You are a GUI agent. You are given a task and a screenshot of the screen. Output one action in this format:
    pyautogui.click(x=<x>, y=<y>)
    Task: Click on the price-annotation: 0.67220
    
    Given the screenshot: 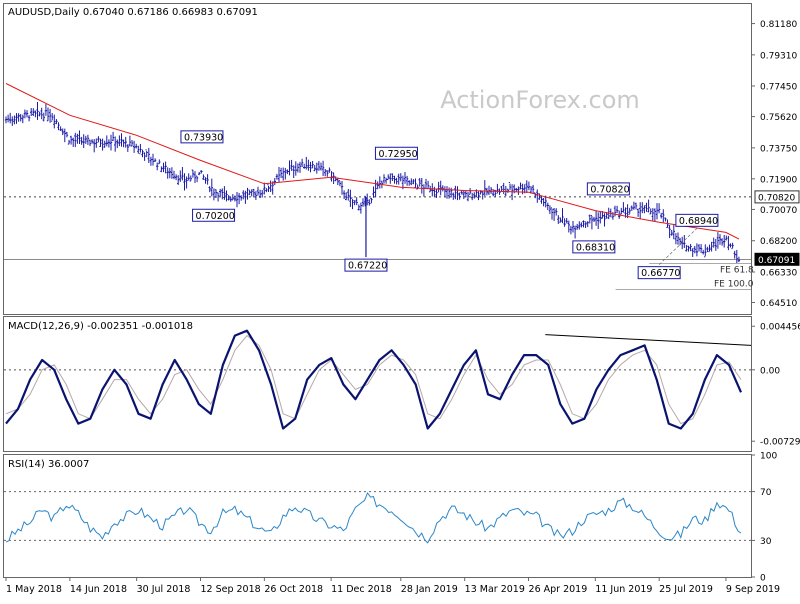 What is the action you would take?
    pyautogui.click(x=366, y=265)
    